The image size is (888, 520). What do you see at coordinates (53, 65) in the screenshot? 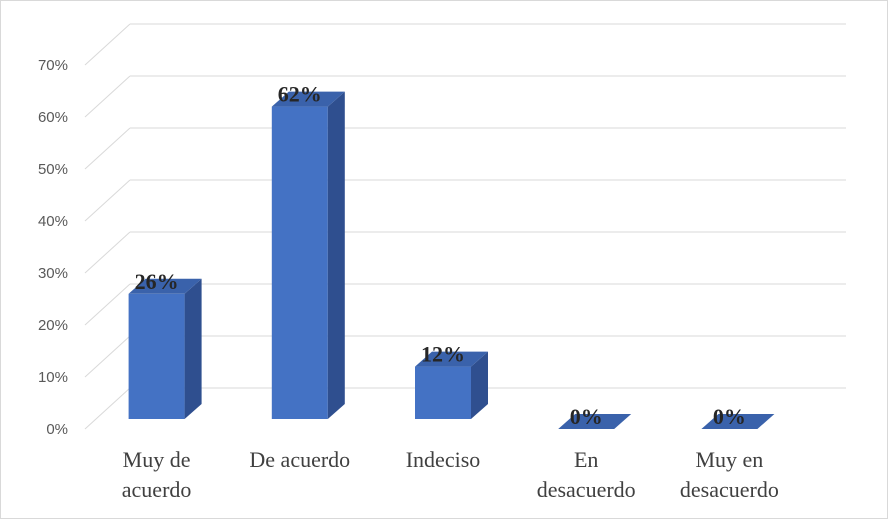
I see `y-tick-label: 70%` at bounding box center [53, 65].